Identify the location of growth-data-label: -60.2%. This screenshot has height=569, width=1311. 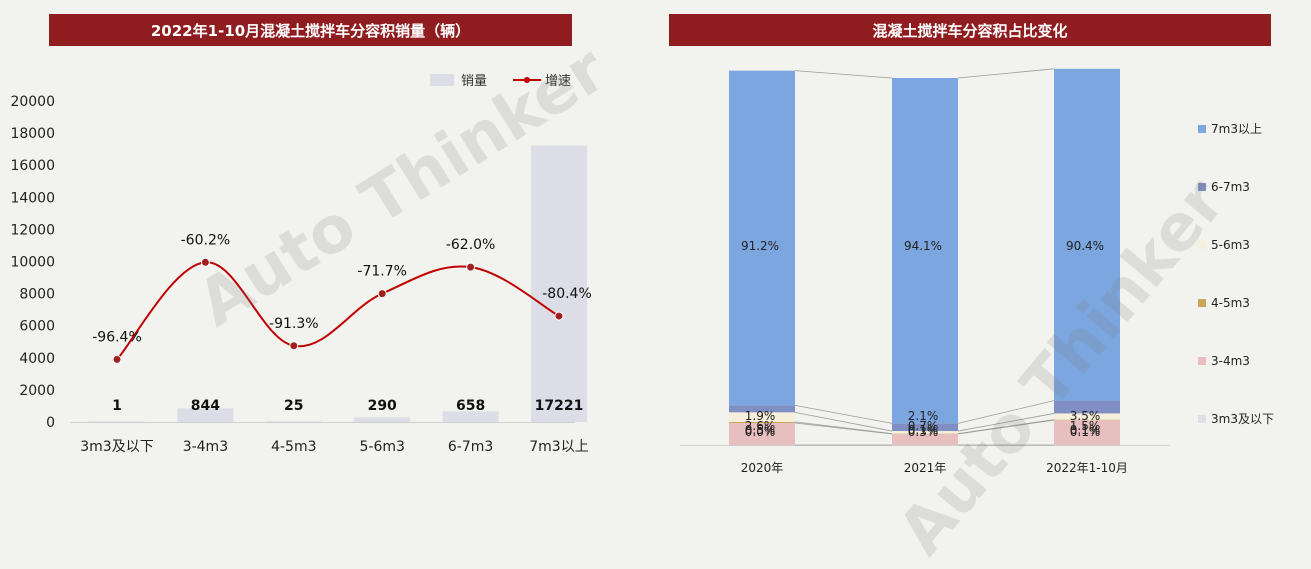
(206, 240).